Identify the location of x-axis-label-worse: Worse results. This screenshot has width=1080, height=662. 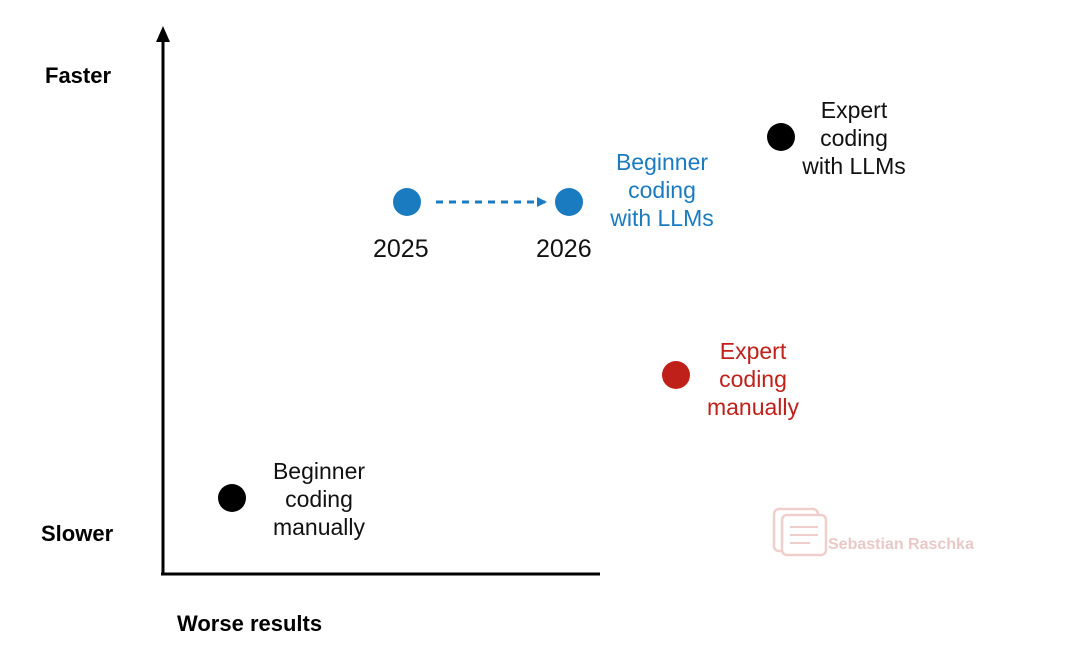
(250, 623).